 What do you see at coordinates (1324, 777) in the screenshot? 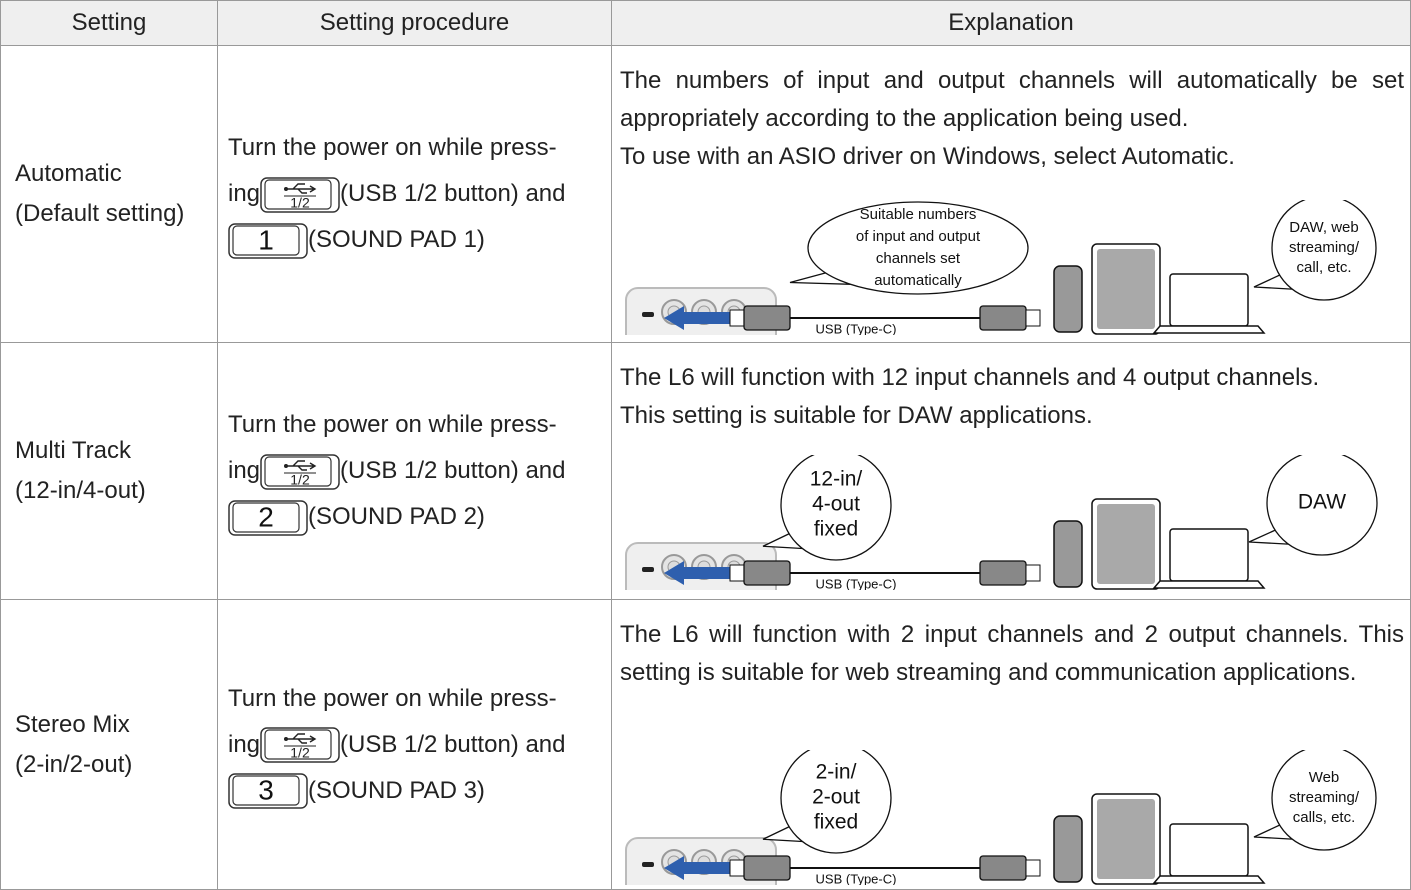
I see `bubble-text: Web` at bounding box center [1324, 777].